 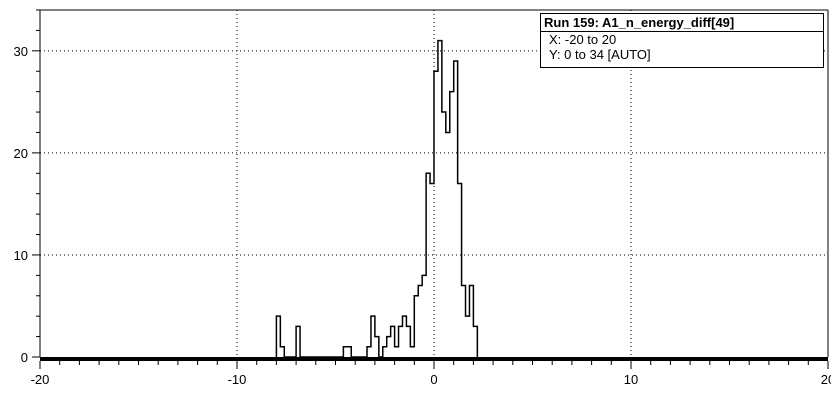 I want to click on x-axis-baseline, so click(x=434, y=359).